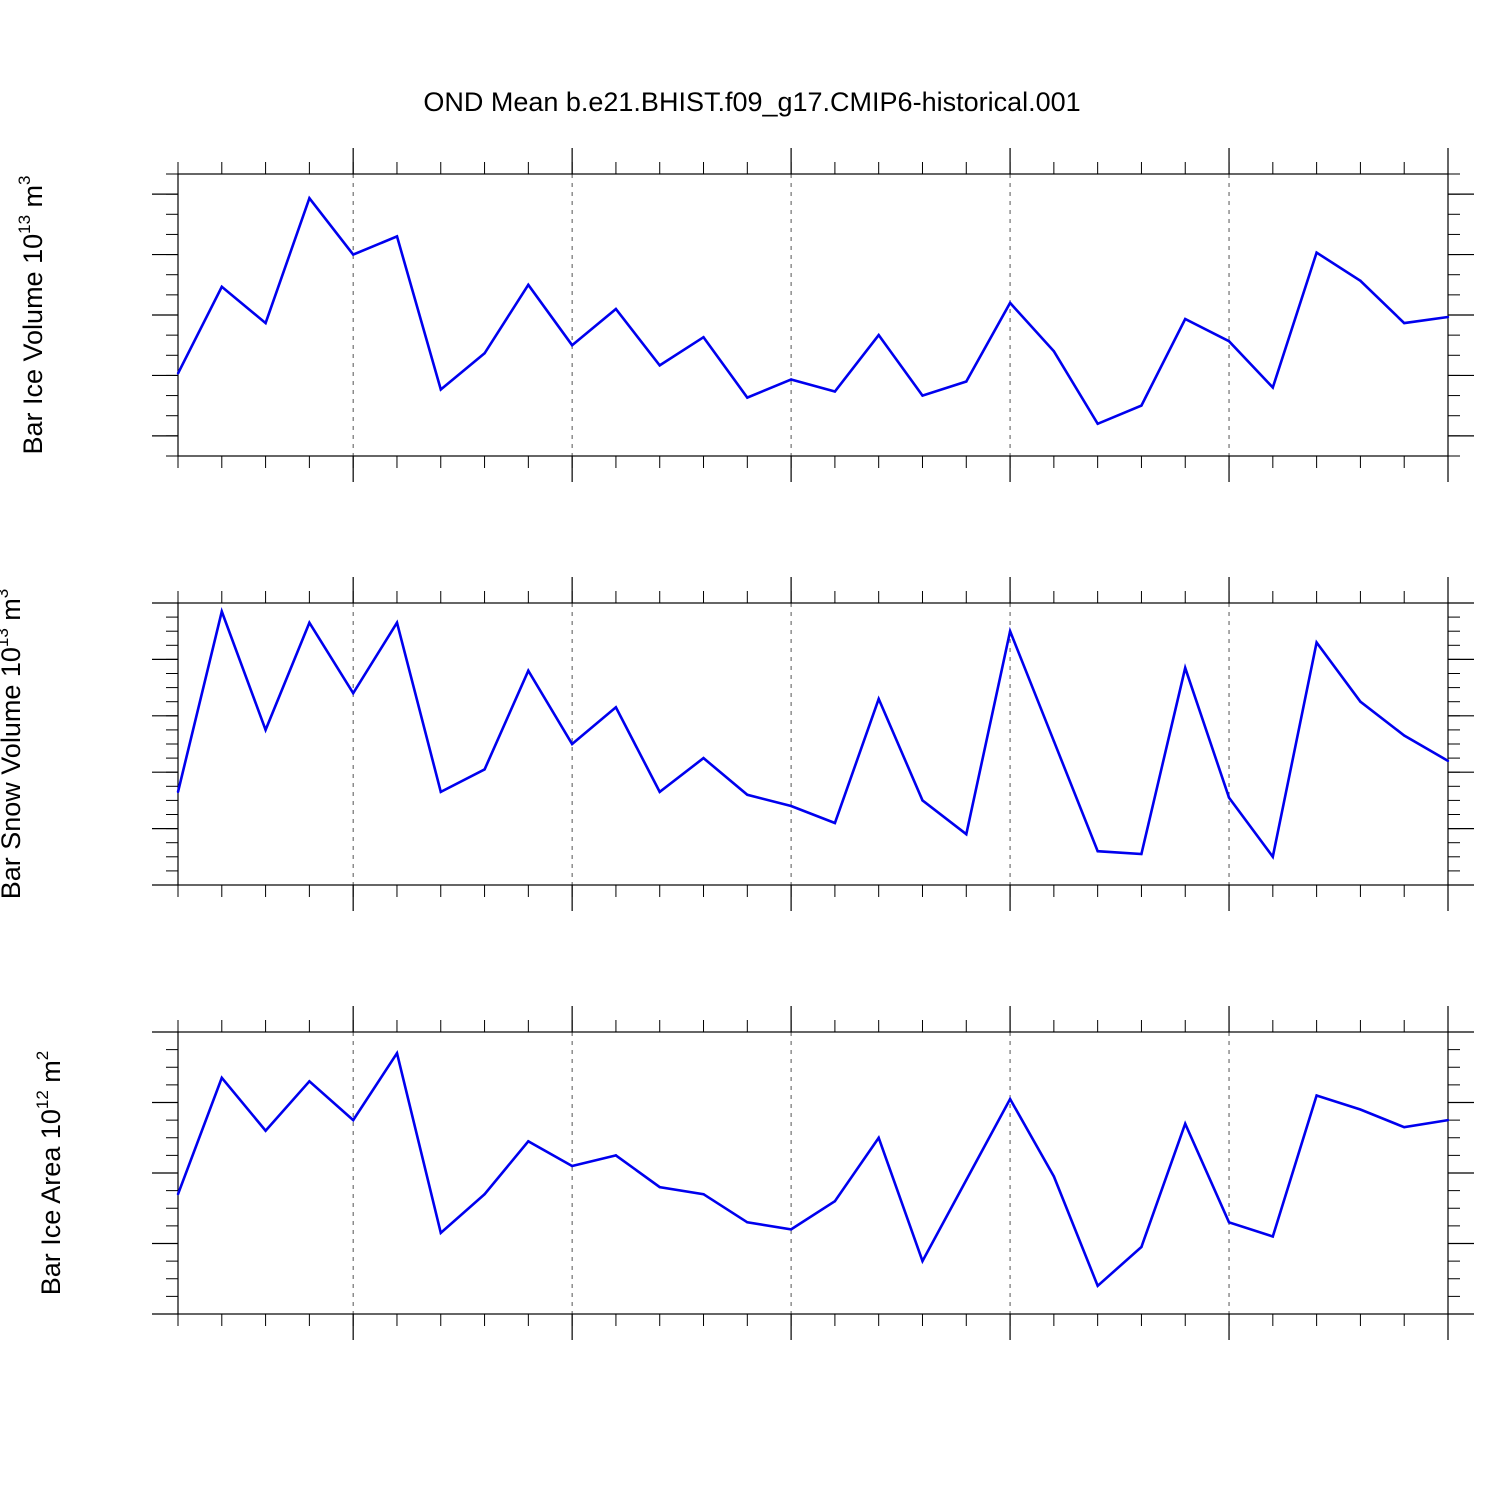 This screenshot has height=1500, width=1500. I want to click on y-axis-label-sup: 12, so click(42, 1099).